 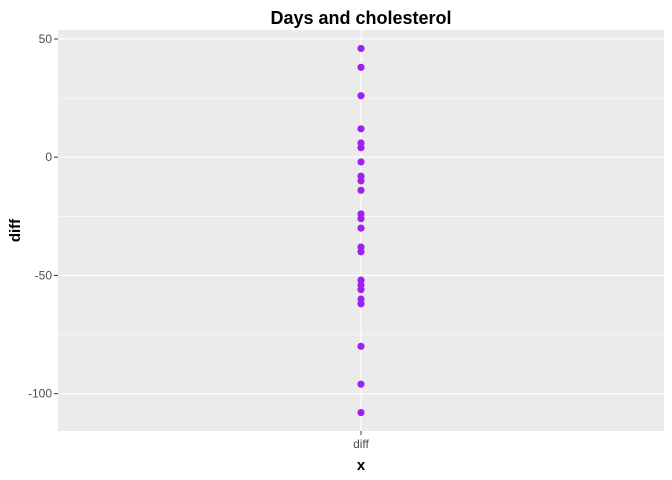 I want to click on x-axis: diff, so click(x=361, y=441).